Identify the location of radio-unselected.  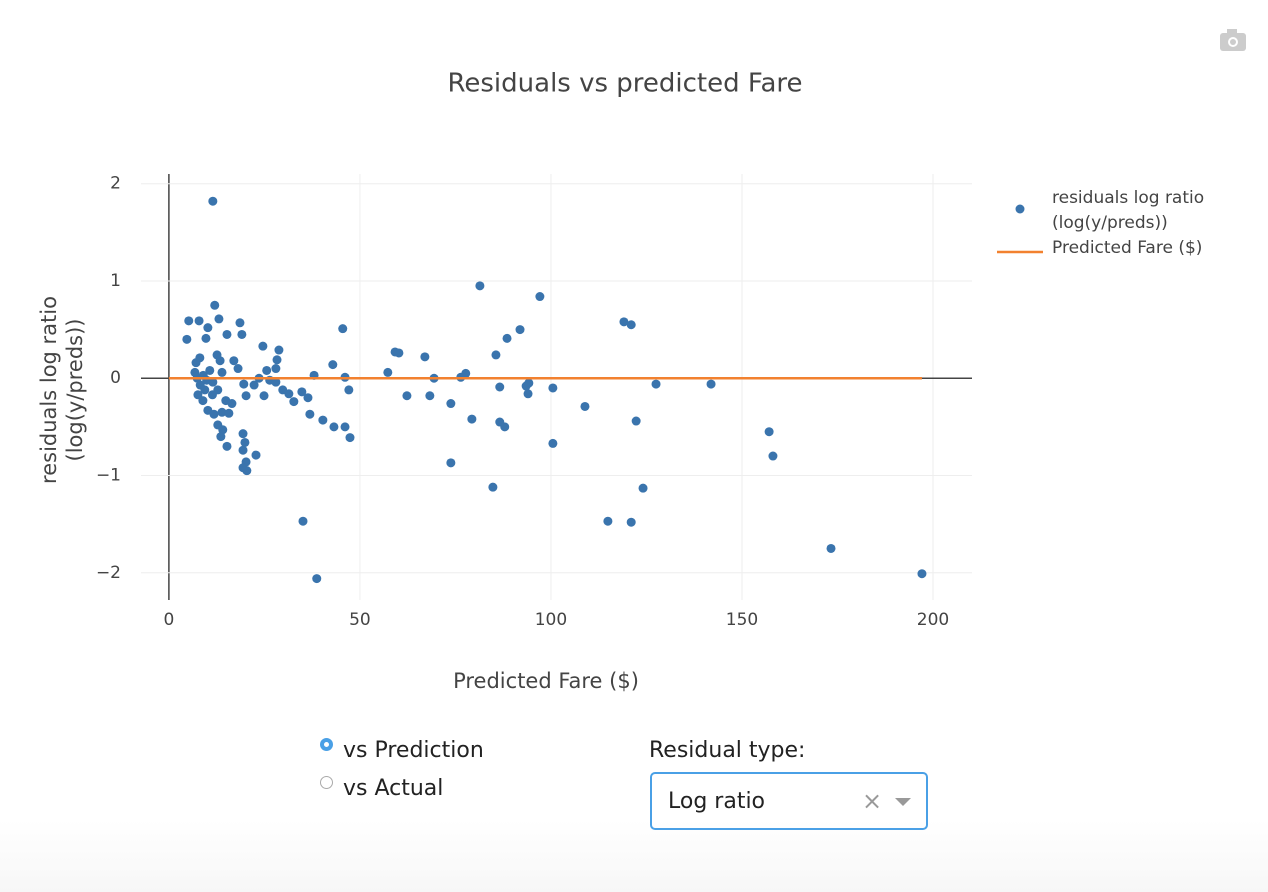
(326, 782).